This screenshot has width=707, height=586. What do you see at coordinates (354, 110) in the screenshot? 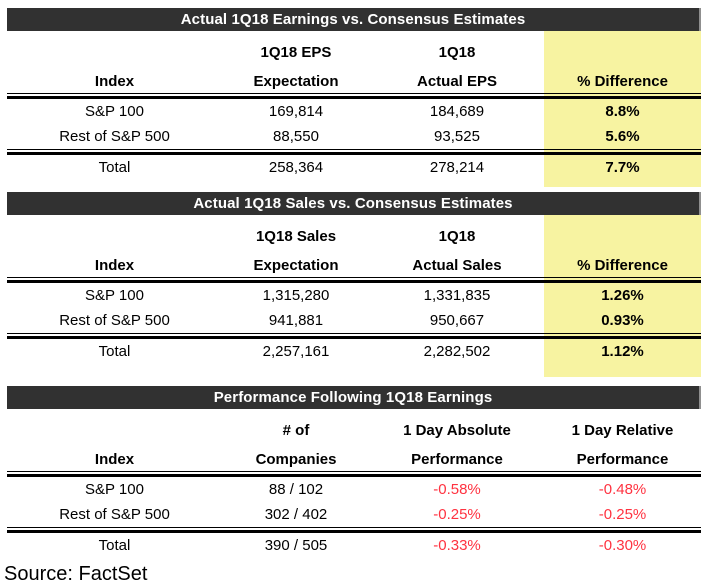
I see `table-row: S&P 100 169,814 184,689 8.8%` at bounding box center [354, 110].